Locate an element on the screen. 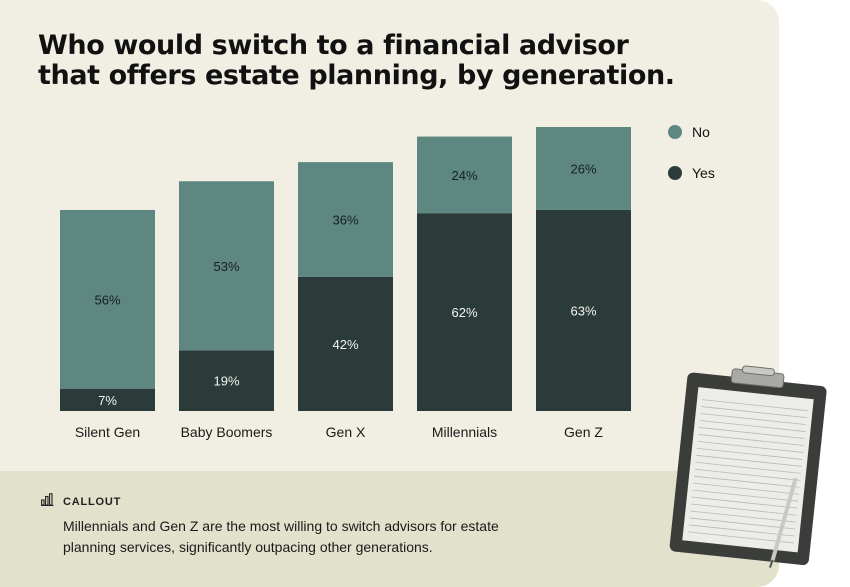  x-tick-label-1: Baby Boomers is located at coordinates (227, 432).